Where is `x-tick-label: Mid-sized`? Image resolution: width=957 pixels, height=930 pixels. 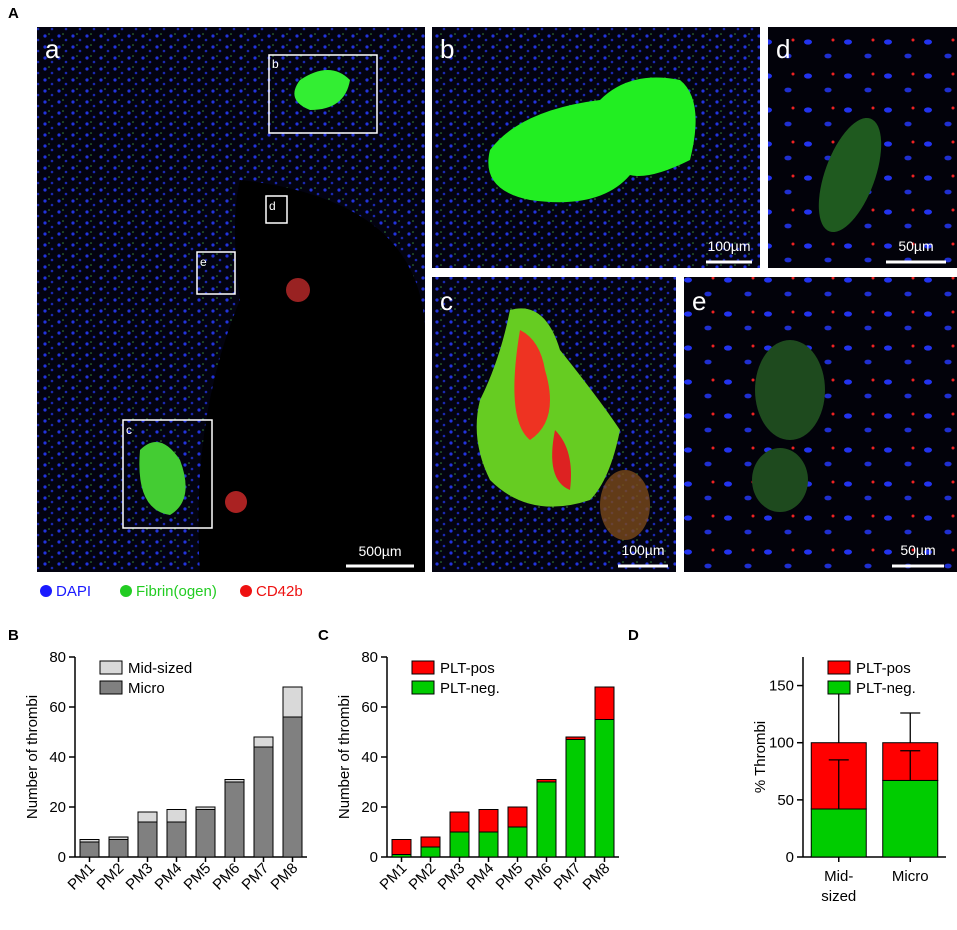 x-tick-label: Mid-sized is located at coordinates (838, 886).